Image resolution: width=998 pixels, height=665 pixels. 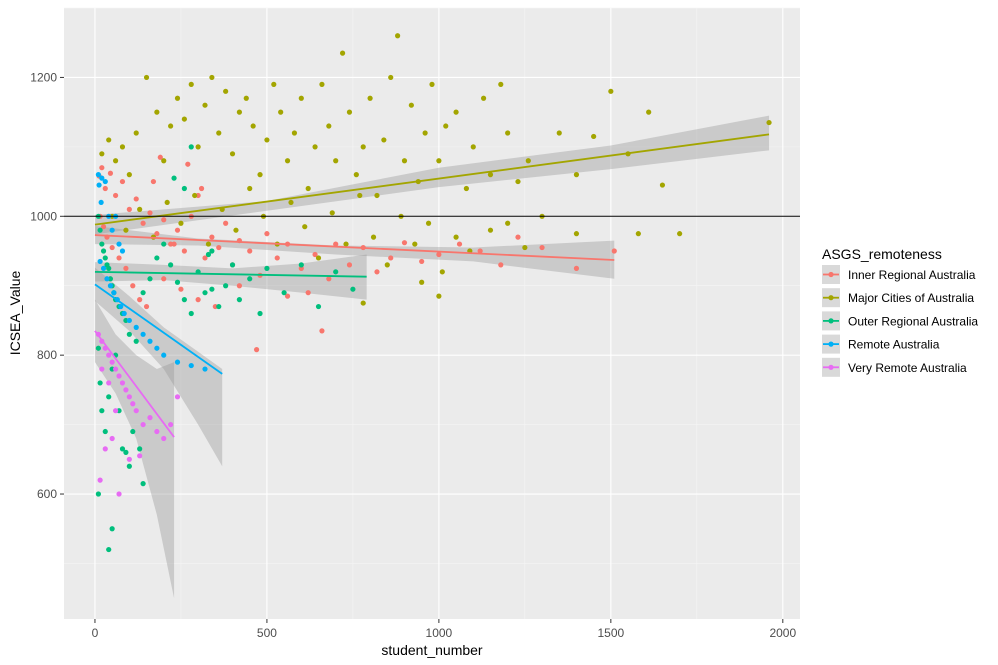 What do you see at coordinates (912, 275) in the screenshot?
I see `legend-label: Inner Regional Australia` at bounding box center [912, 275].